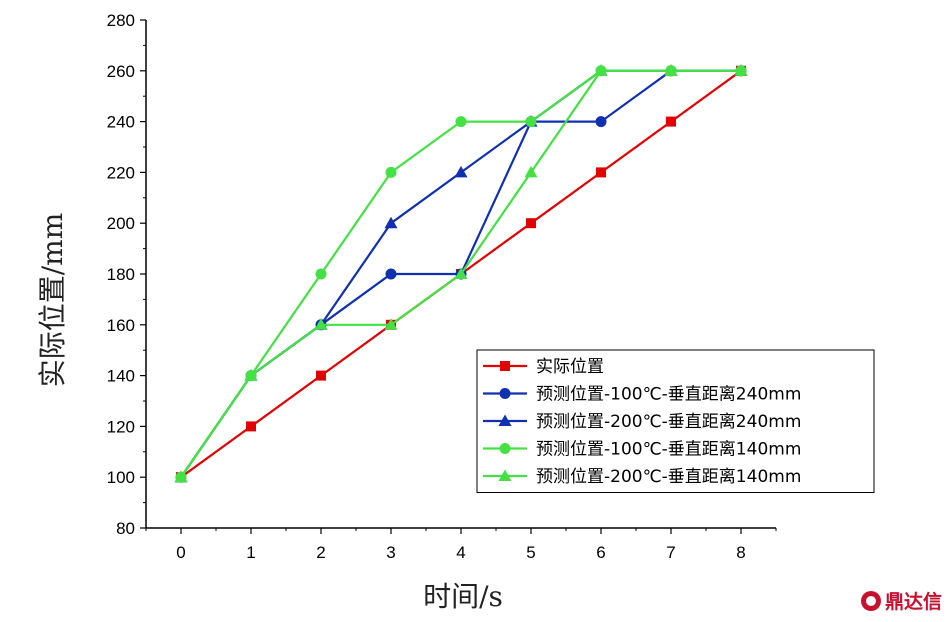 This screenshot has width=952, height=622. Describe the element at coordinates (463, 596) in the screenshot. I see `x-axis-title: 时间/s` at that location.